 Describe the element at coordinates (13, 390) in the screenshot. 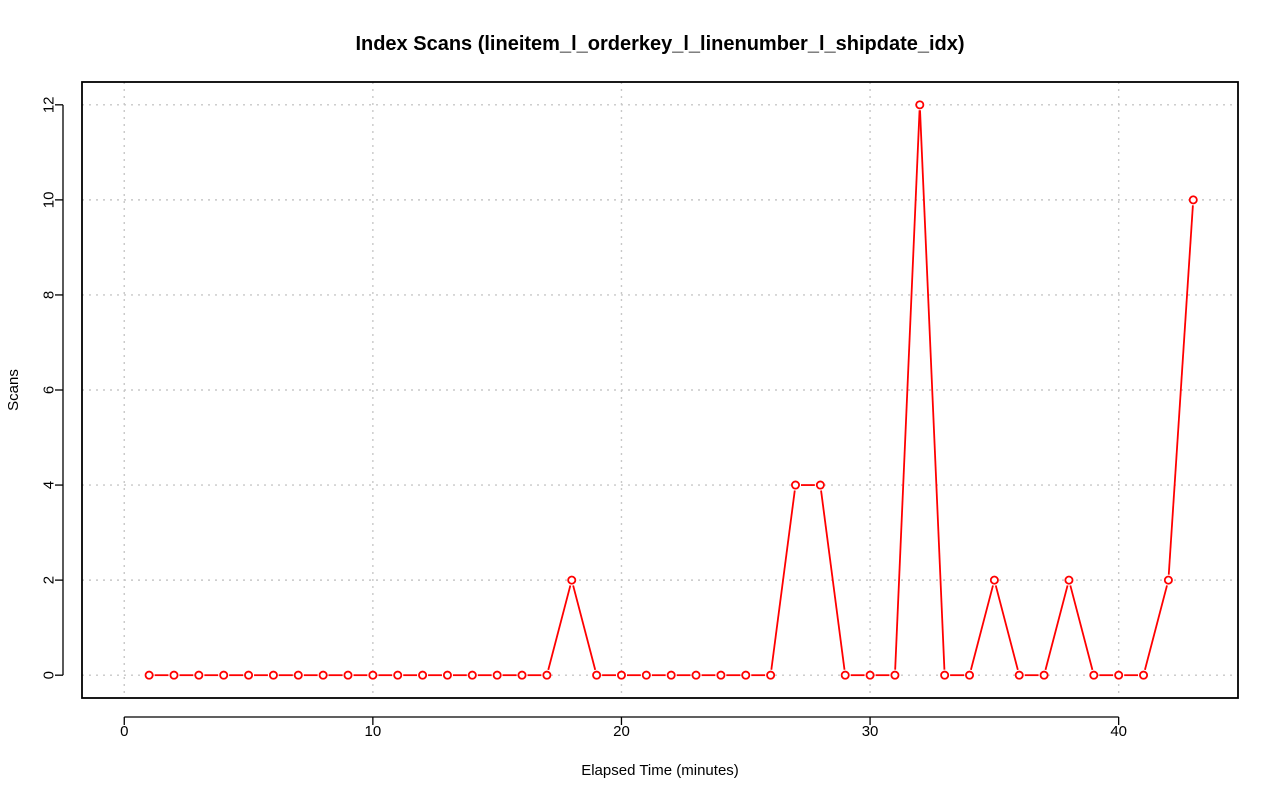

I see `y-axis-label: Scans` at that location.